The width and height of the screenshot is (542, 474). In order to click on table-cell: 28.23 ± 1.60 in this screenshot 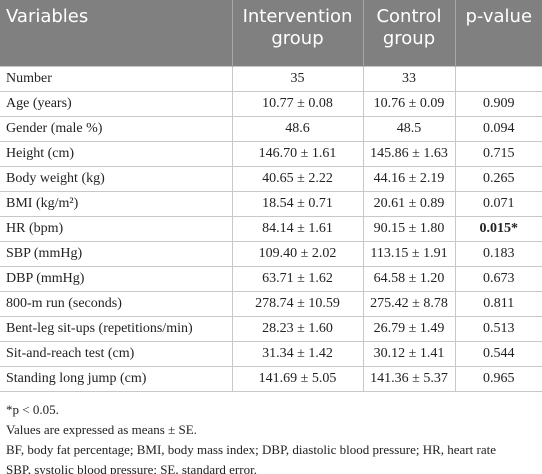, I will do `click(297, 329)`.